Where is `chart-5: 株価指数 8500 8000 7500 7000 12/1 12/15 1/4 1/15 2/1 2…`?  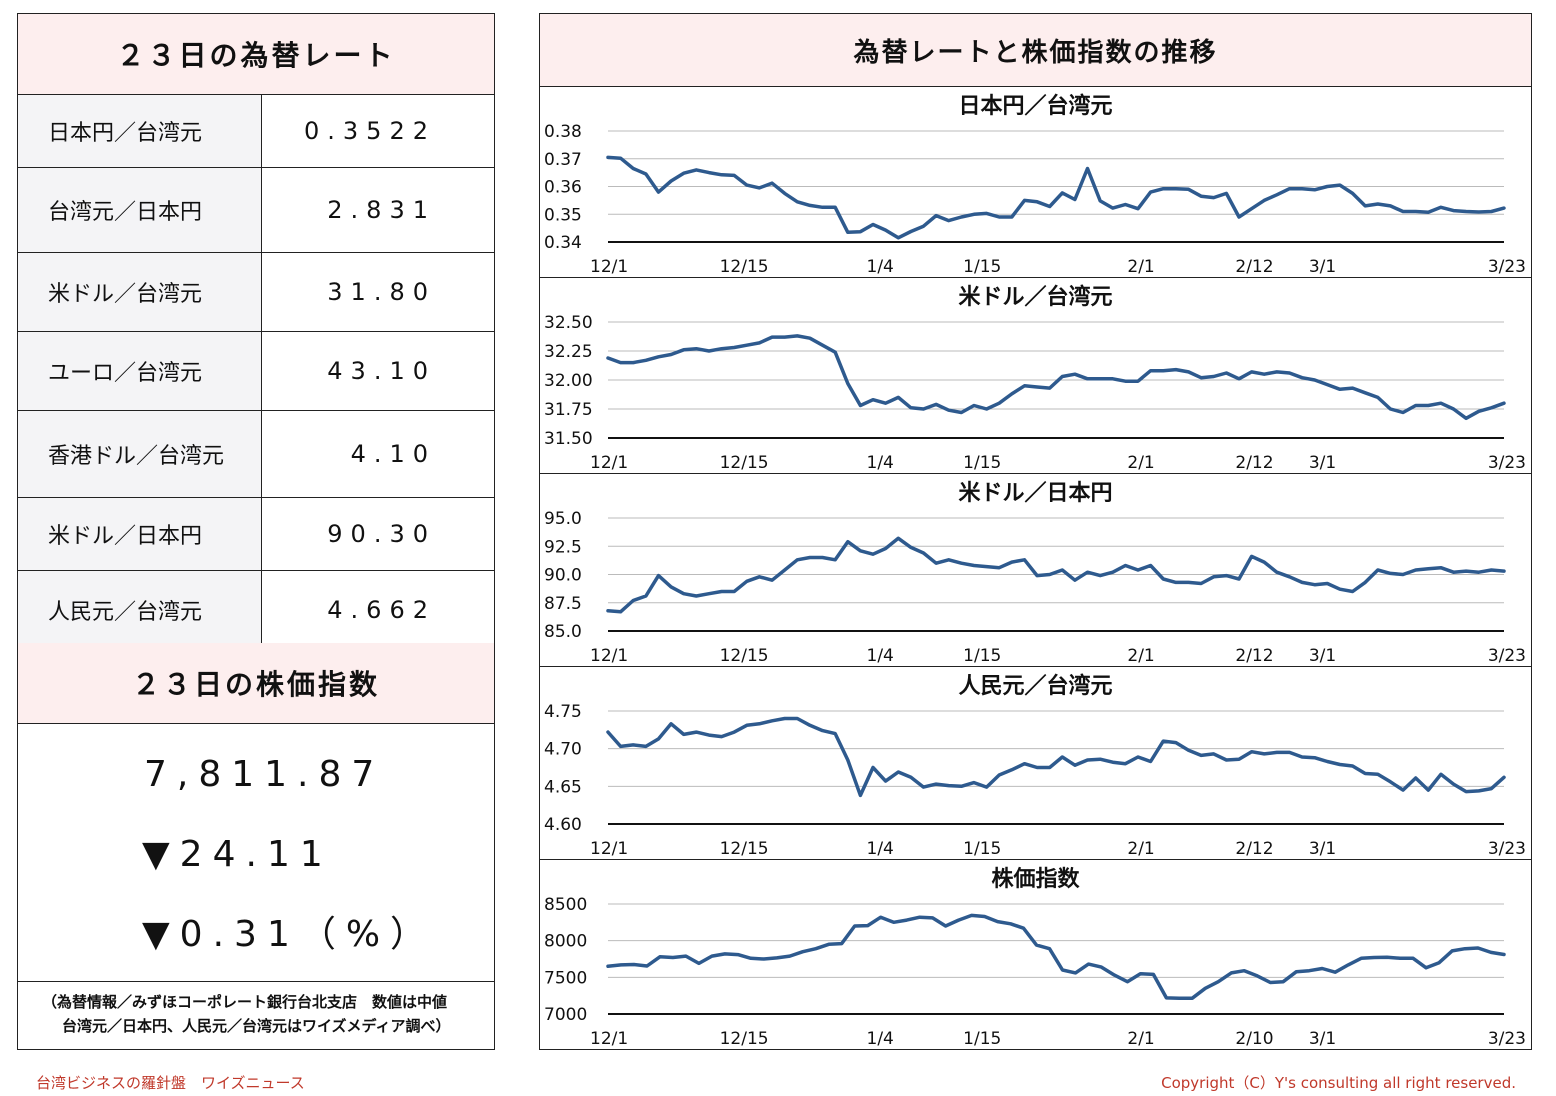 chart-5: 株価指数 8500 8000 7500 7000 12/1 12/15 1/4 1/15 2/1 2… is located at coordinates (1035, 955).